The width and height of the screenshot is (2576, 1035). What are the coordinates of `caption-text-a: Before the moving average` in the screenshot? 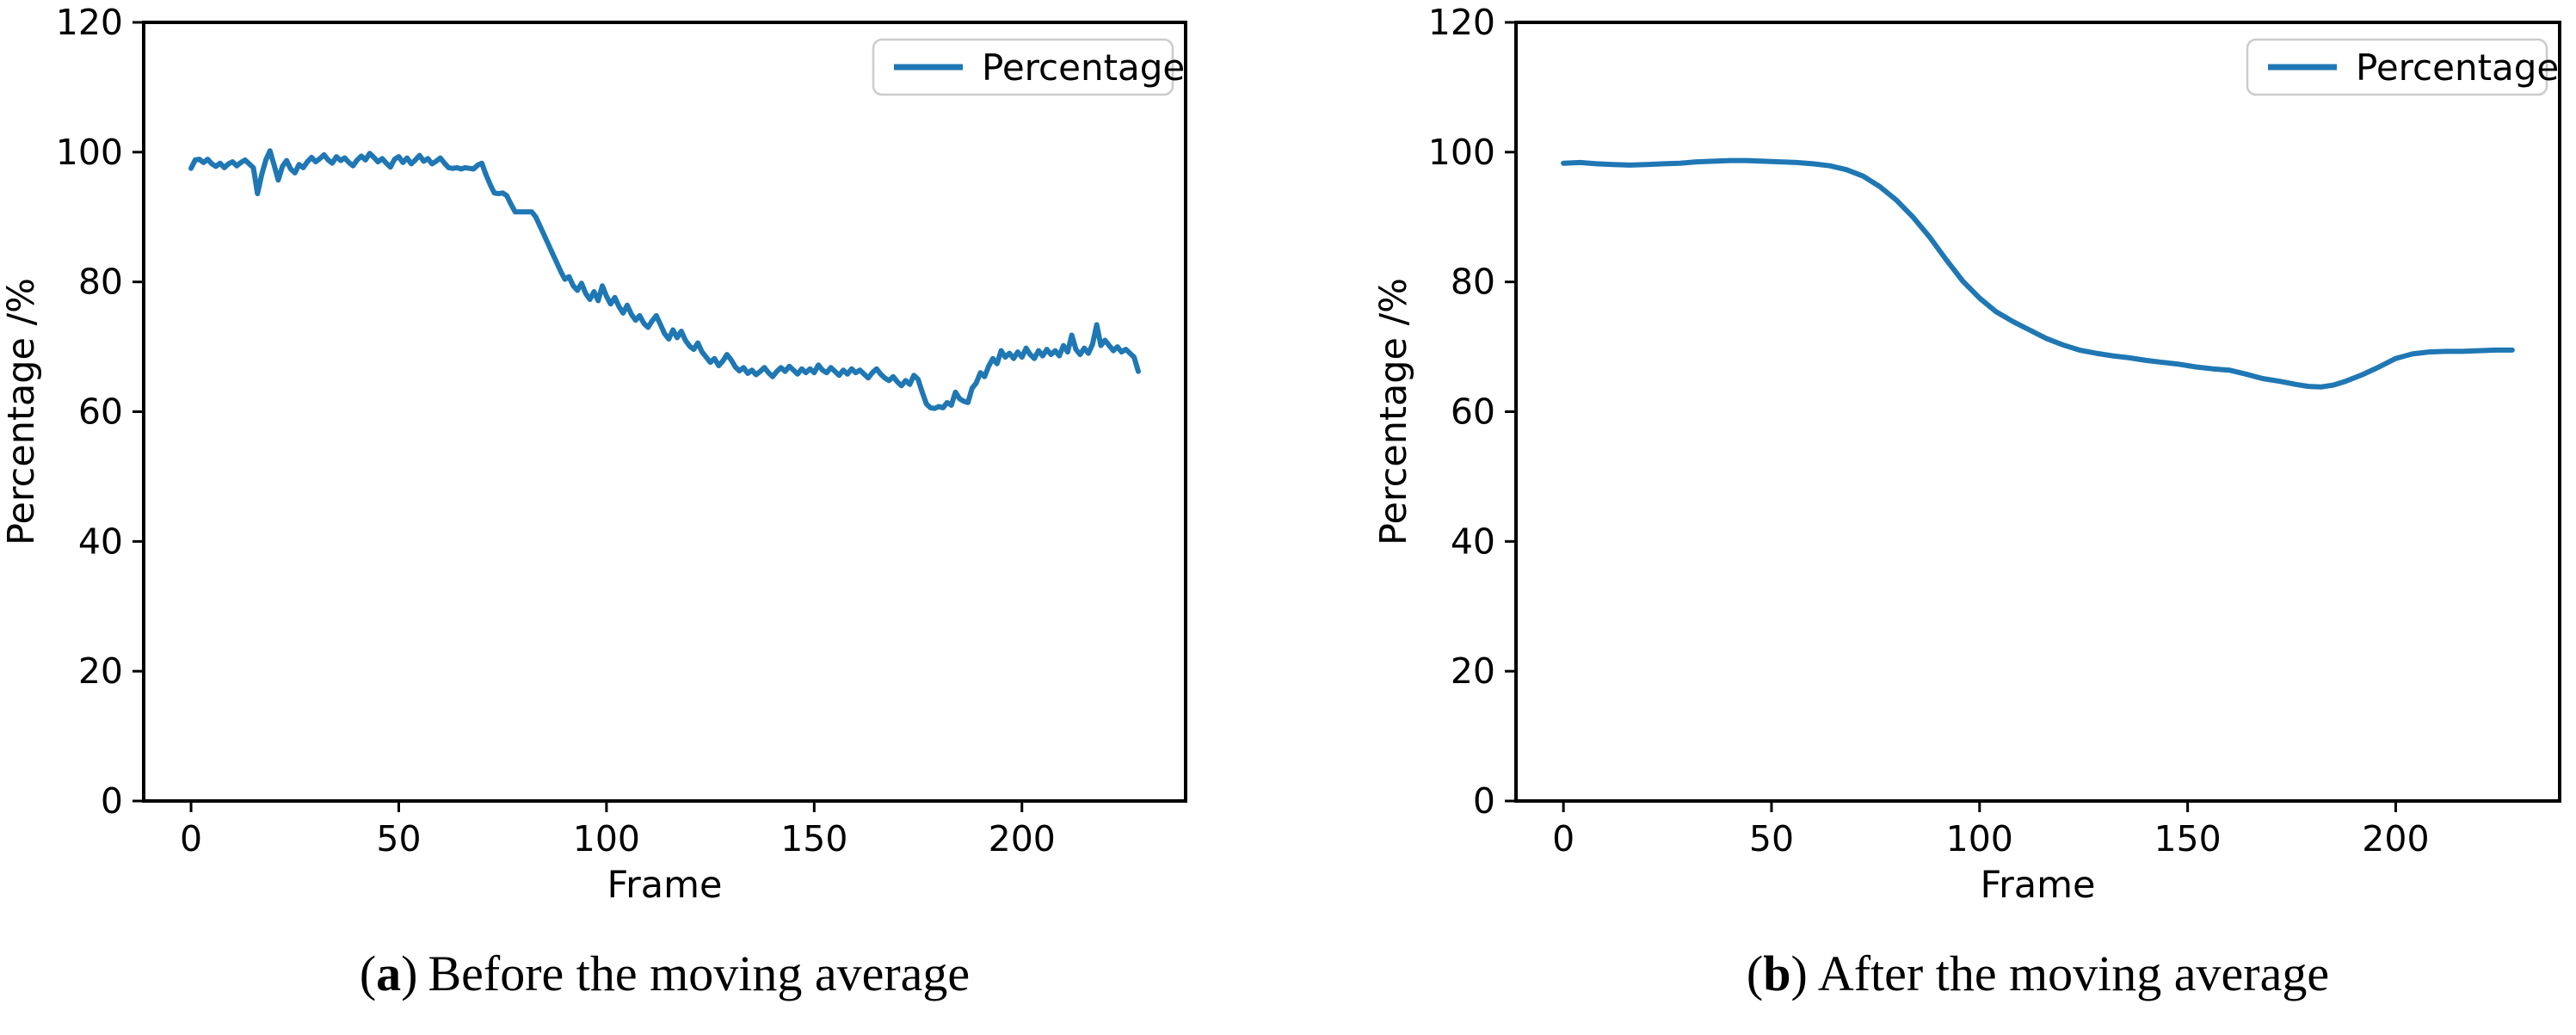 It's located at (699, 974).